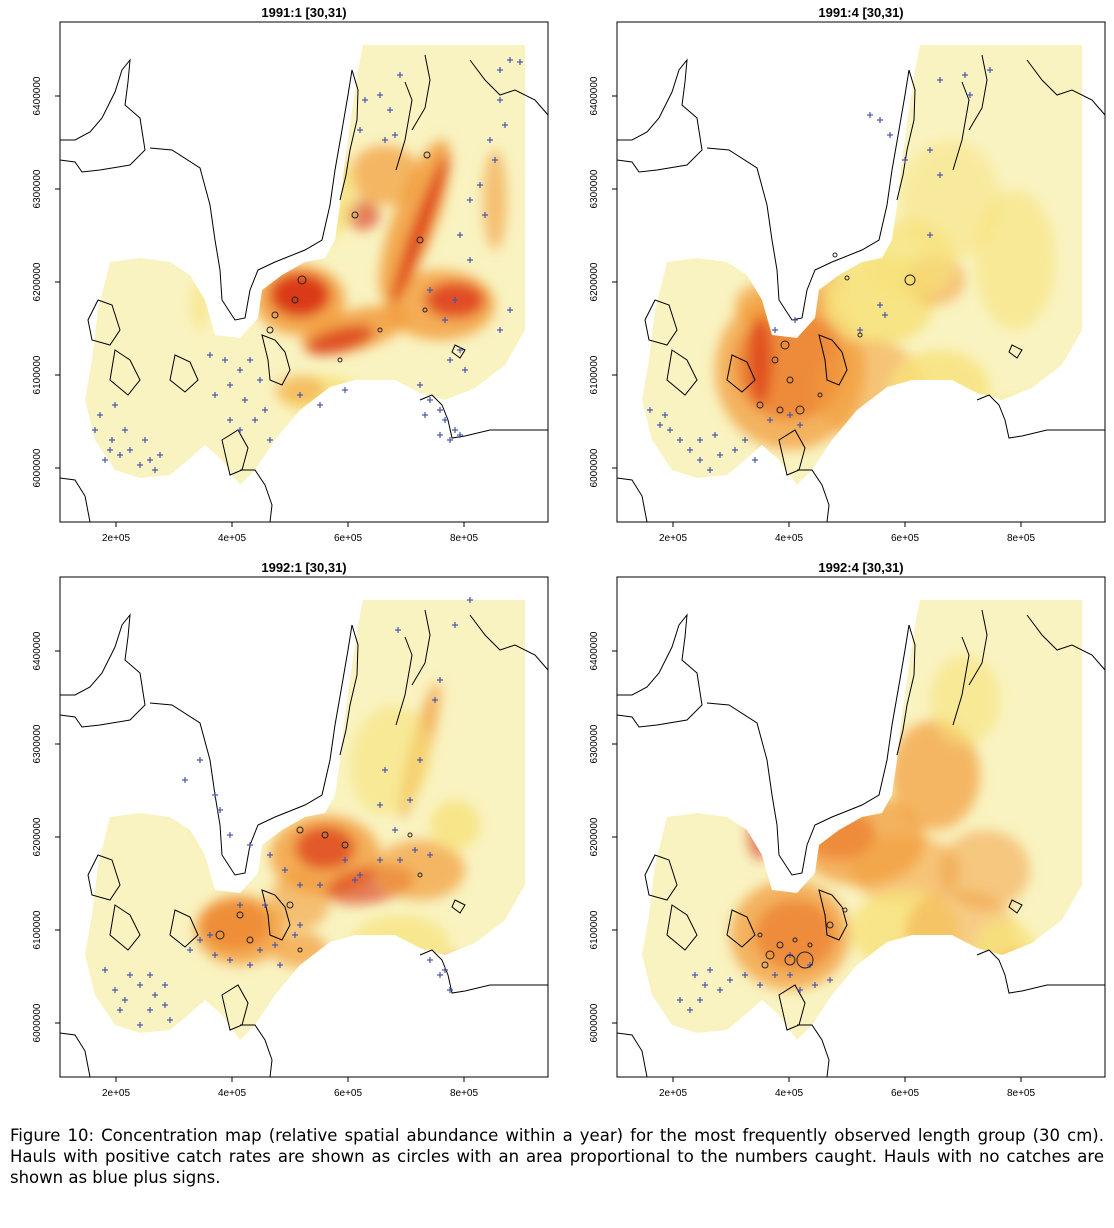 Image resolution: width=1114 pixels, height=1228 pixels. Describe the element at coordinates (860, 12) in the screenshot. I see `panel-title: 1991:4 [30,31)` at that location.